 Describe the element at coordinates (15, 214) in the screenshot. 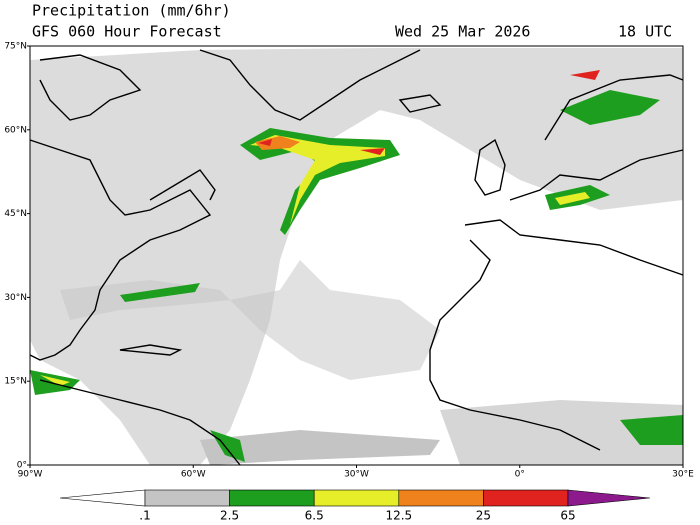

I see `lat-tick-label: 45°N` at that location.